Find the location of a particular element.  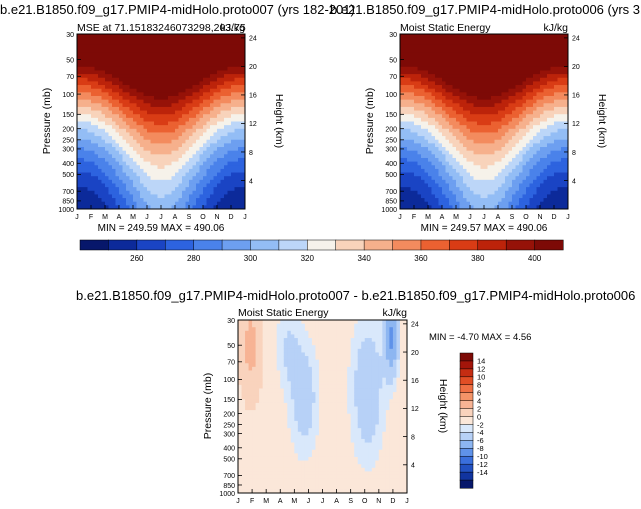

colorbar-shared-box is located at coordinates (236, 245).